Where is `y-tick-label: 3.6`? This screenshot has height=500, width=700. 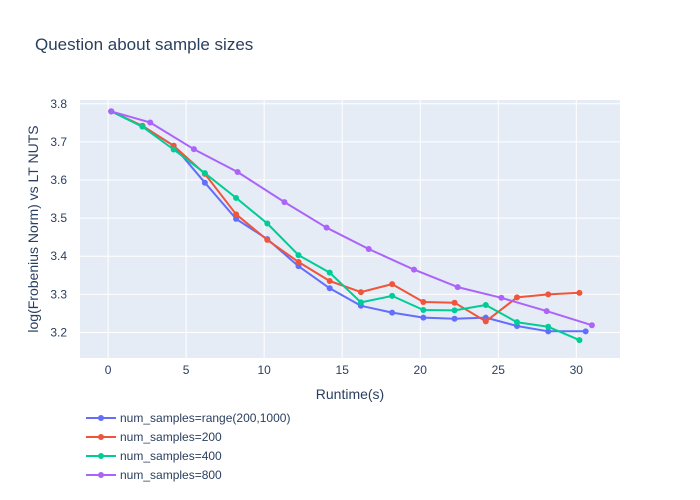
y-tick-label: 3.6 is located at coordinates (58, 180).